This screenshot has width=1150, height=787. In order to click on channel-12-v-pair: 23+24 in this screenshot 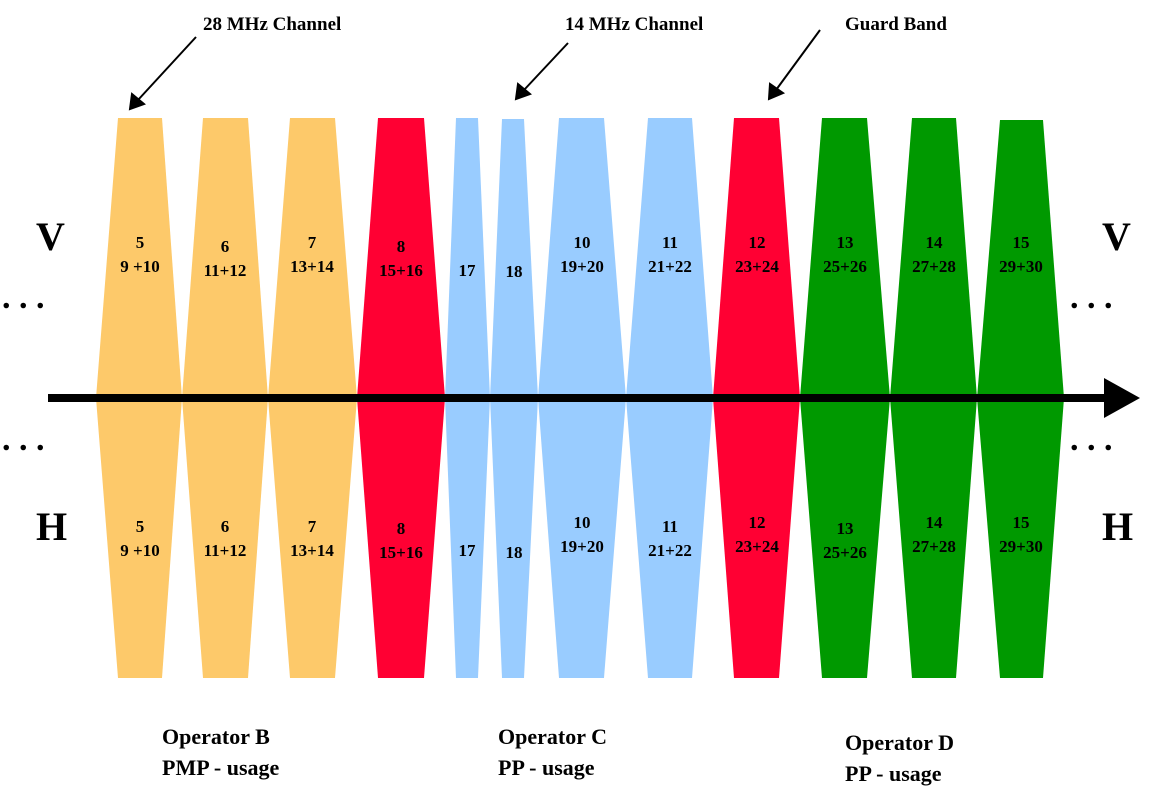, I will do `click(757, 266)`.